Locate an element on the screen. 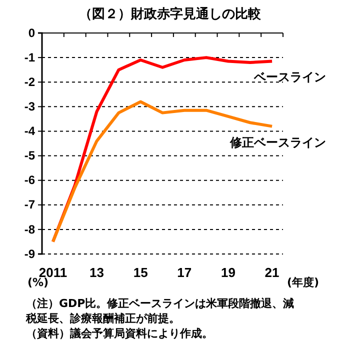  y-tick-label: -6 is located at coordinates (30, 180).